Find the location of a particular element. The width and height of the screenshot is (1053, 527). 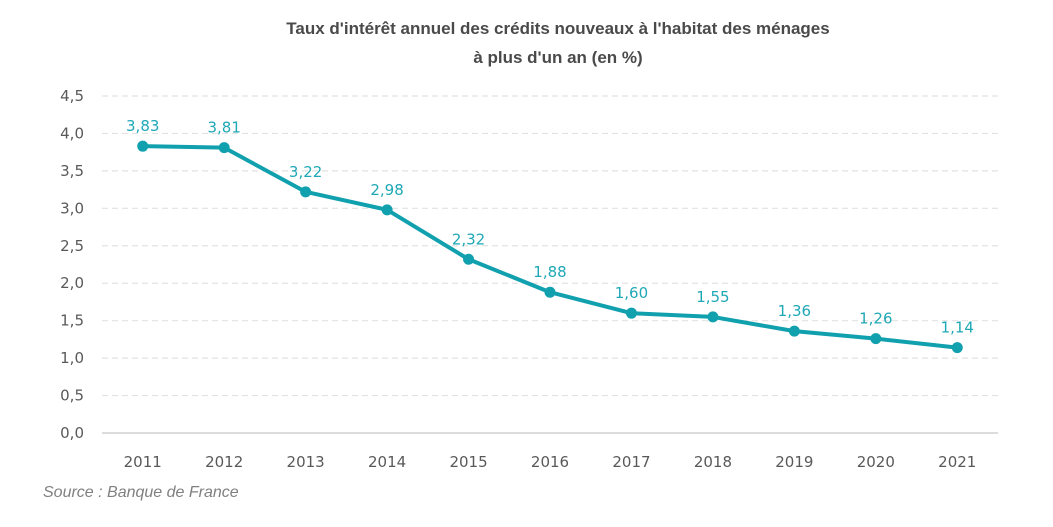

x-tick-label: 2017 is located at coordinates (631, 462).